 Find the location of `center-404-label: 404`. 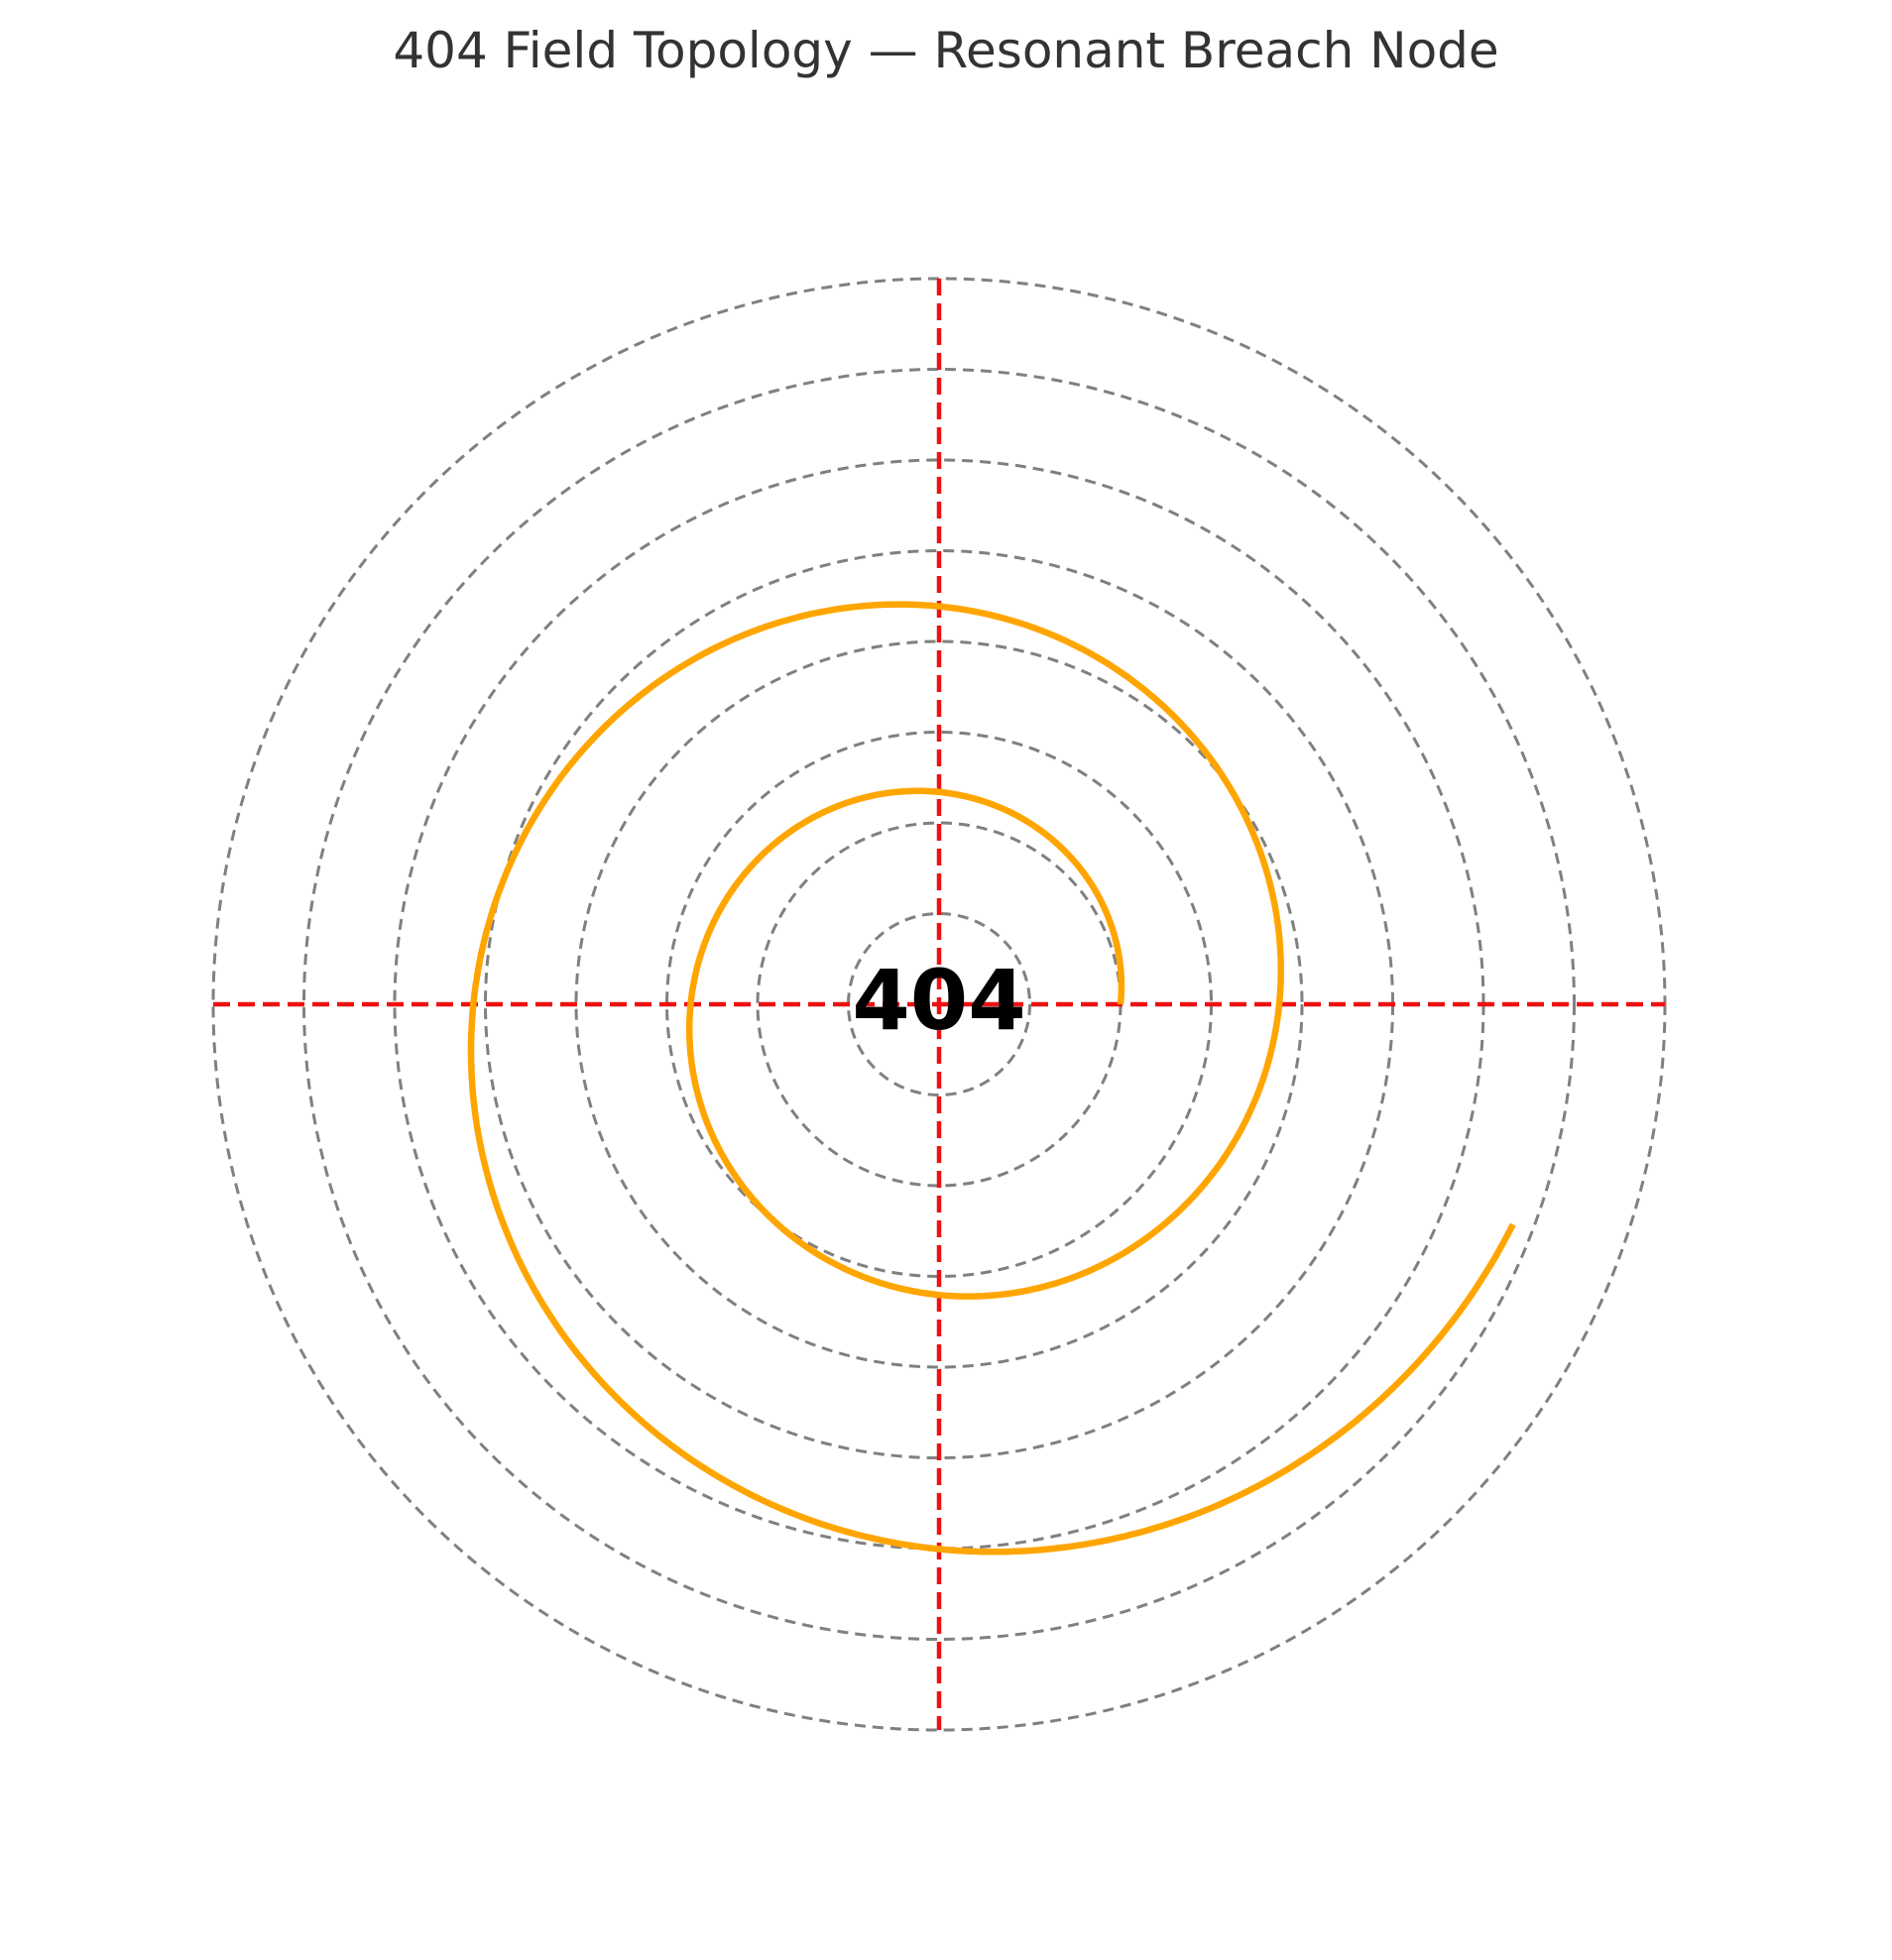

center-404-label: 404 is located at coordinates (938, 1000).